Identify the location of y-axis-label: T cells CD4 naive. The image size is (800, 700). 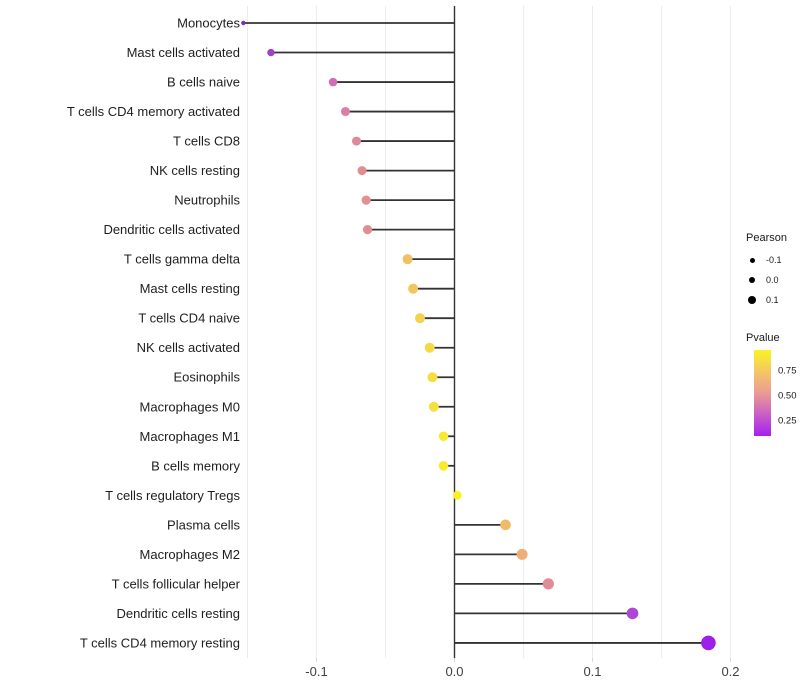
(189, 318).